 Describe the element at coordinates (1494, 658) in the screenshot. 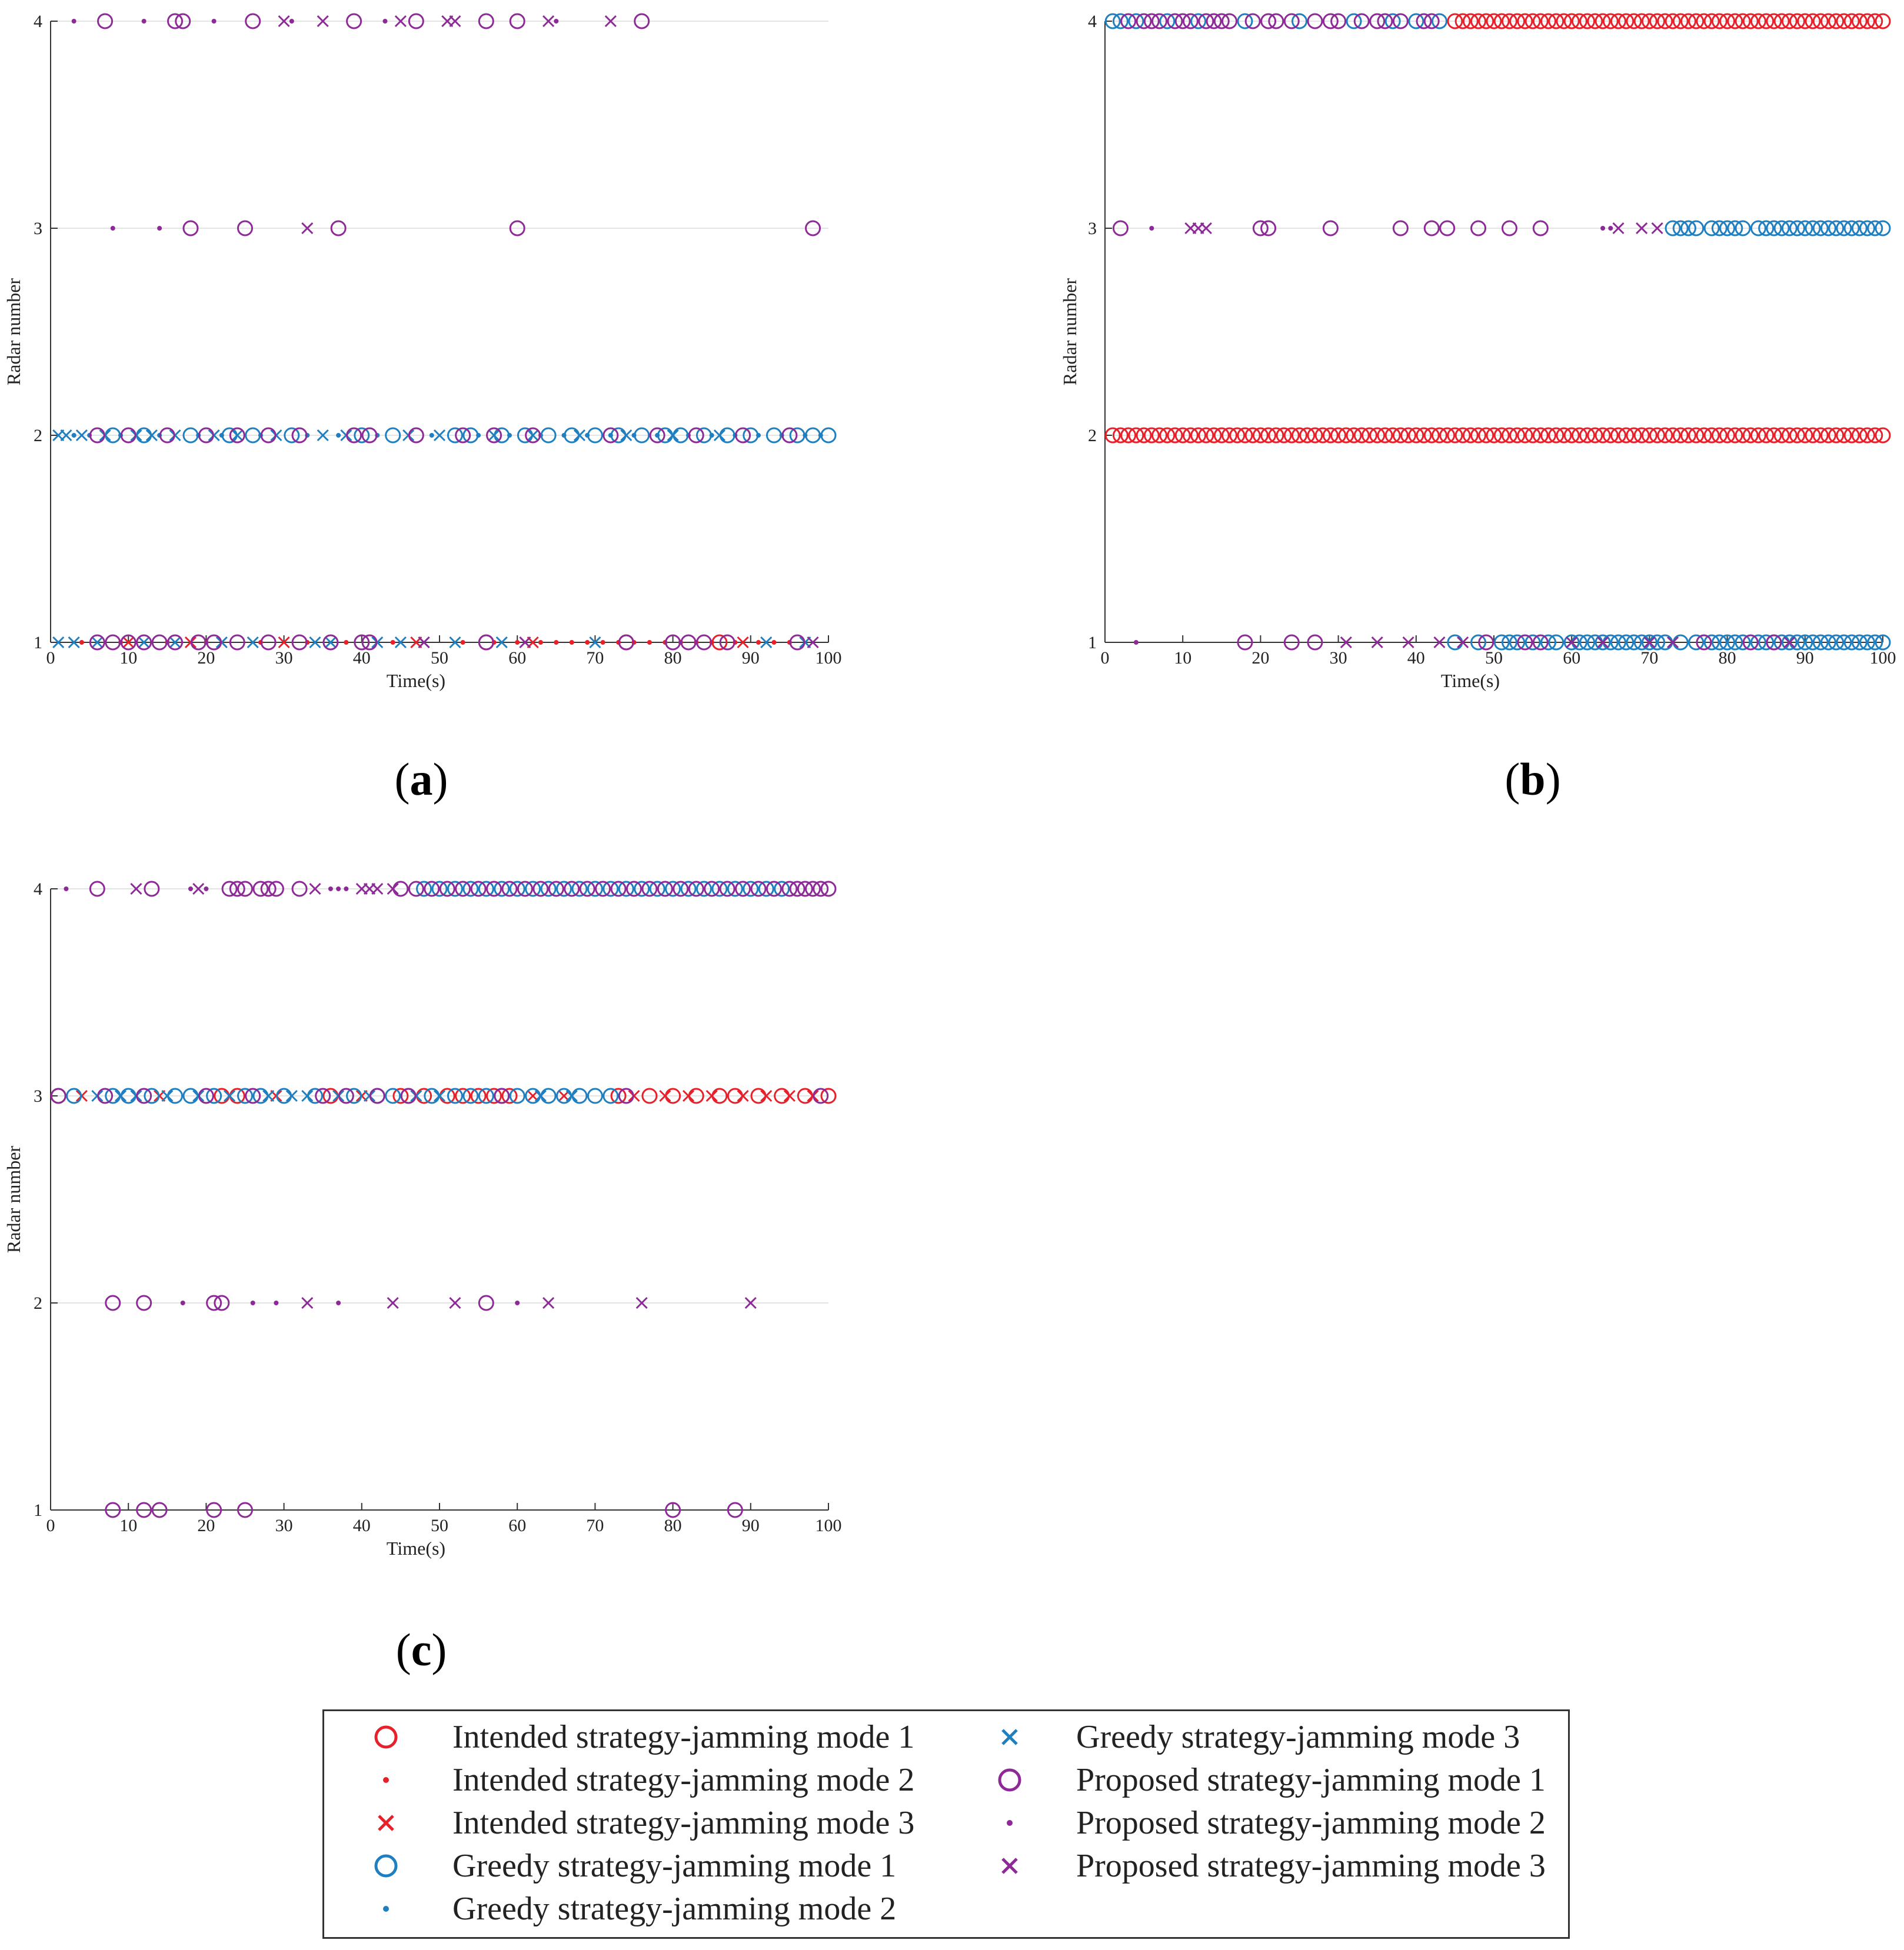

I see `x-tick-label: 50` at that location.